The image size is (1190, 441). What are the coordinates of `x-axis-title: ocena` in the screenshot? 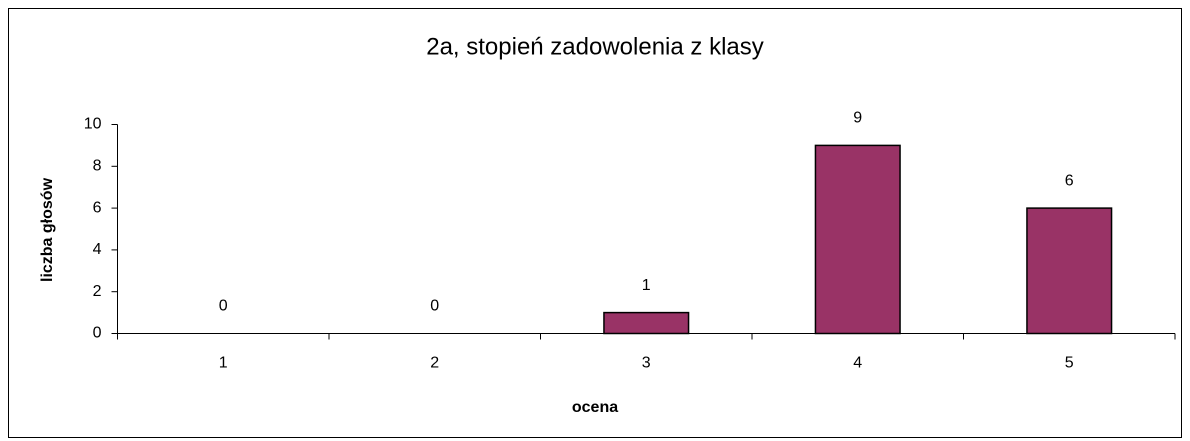 It's located at (595, 407).